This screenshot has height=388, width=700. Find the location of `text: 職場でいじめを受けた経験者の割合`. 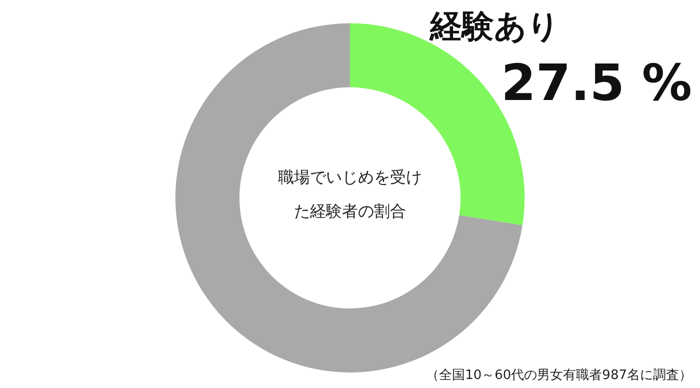

text: 職場でいじめを受けた経験者の割合 is located at coordinates (350, 194).